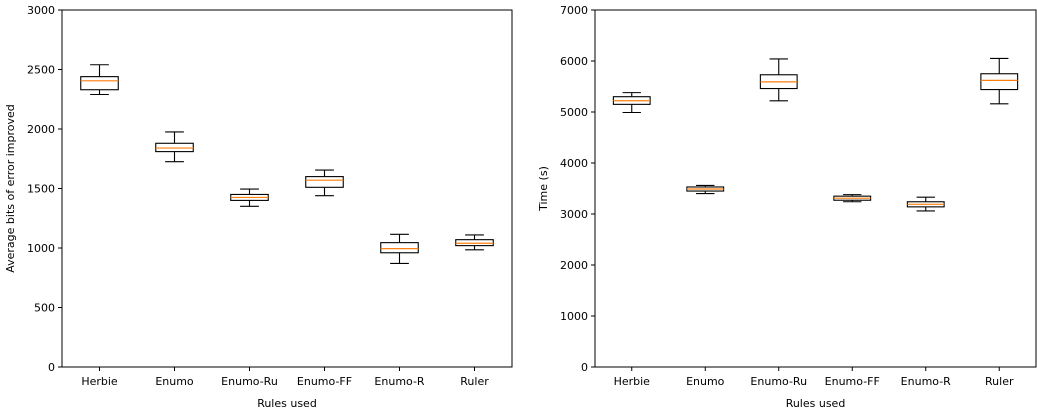 Image resolution: width=1037 pixels, height=414 pixels. What do you see at coordinates (543, 189) in the screenshot?
I see `y-axis-title: Time (s)` at bounding box center [543, 189].